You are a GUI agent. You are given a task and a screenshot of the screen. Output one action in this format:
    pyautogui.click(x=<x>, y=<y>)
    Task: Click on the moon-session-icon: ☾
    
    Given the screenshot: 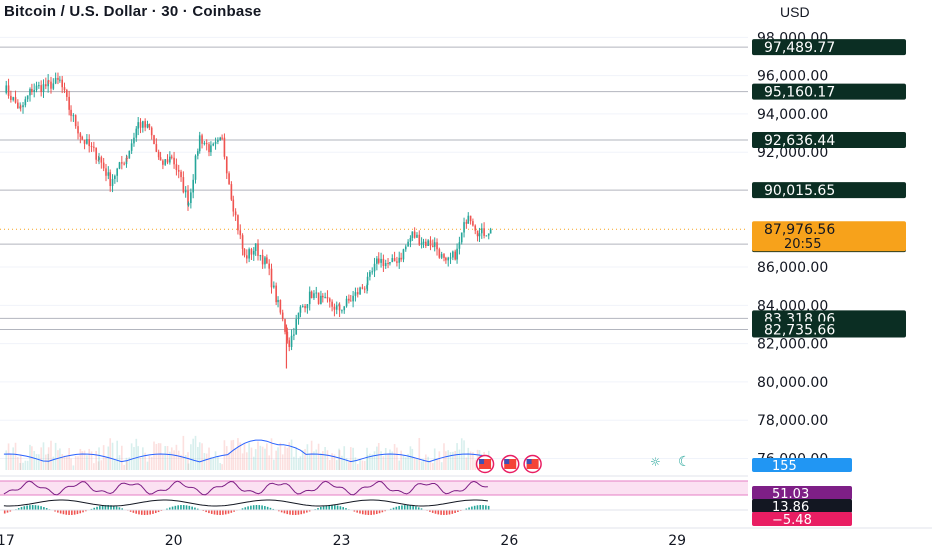 What is the action you would take?
    pyautogui.click(x=684, y=462)
    